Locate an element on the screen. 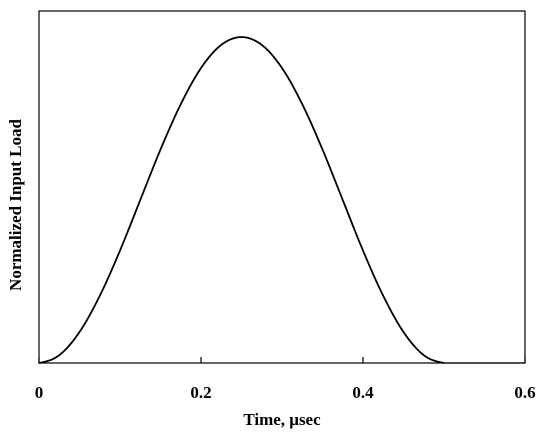 The height and width of the screenshot is (439, 550). y-axis-label: Normalized Input Load is located at coordinates (15, 205).